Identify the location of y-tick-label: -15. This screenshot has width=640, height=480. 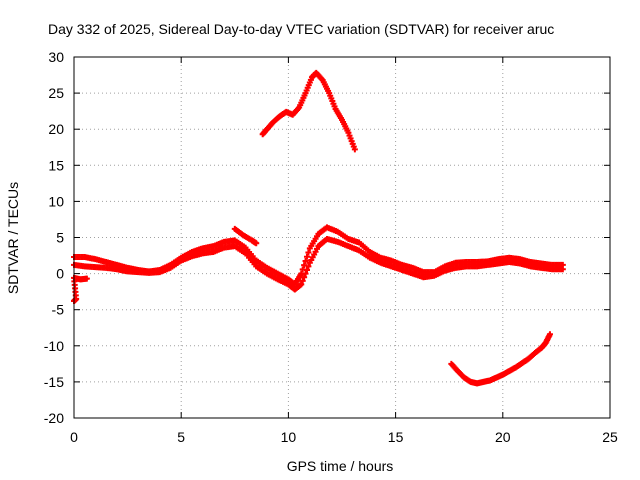
(54, 382).